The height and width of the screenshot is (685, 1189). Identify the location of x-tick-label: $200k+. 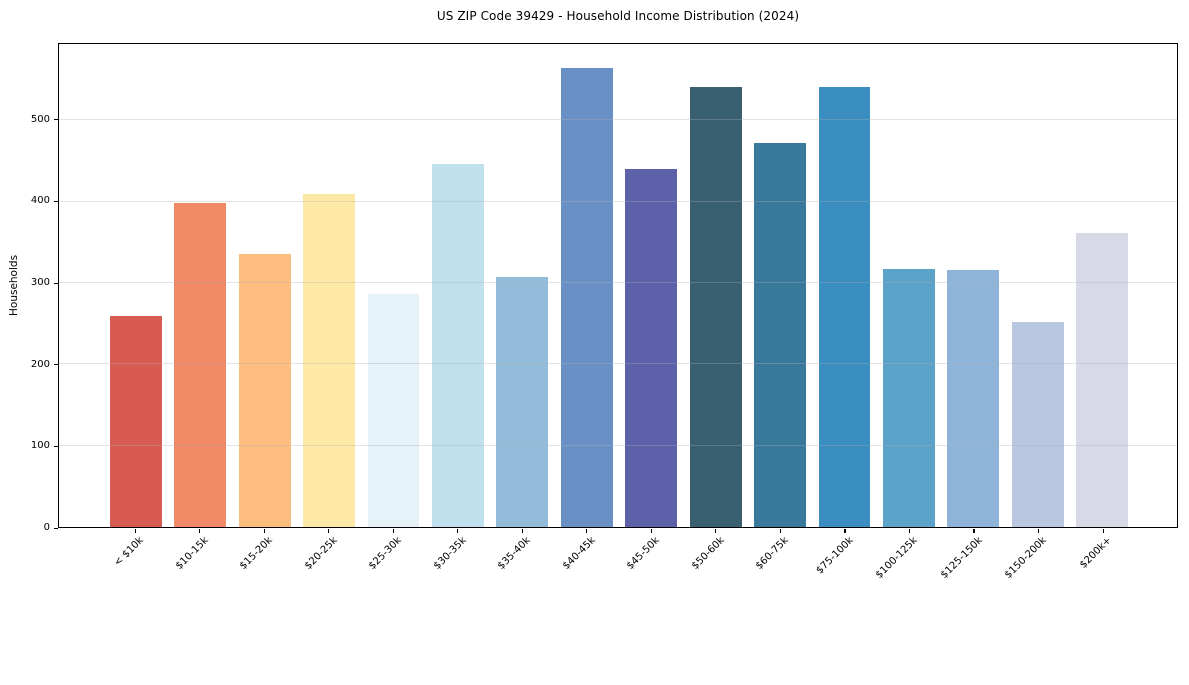
(1095, 553).